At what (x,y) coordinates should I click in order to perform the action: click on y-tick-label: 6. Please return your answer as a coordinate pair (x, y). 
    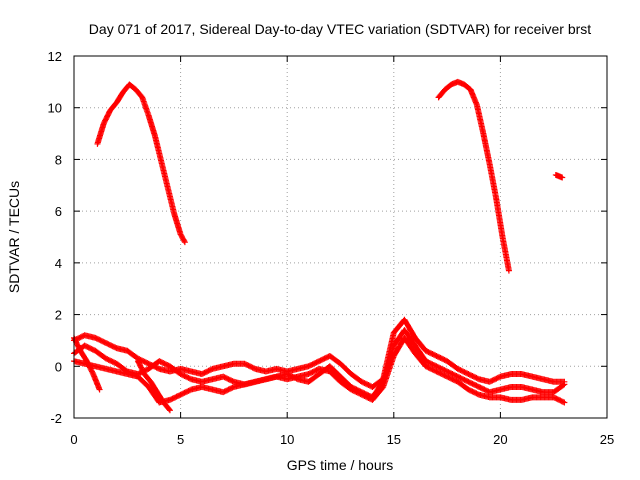
    Looking at the image, I should click on (58, 211).